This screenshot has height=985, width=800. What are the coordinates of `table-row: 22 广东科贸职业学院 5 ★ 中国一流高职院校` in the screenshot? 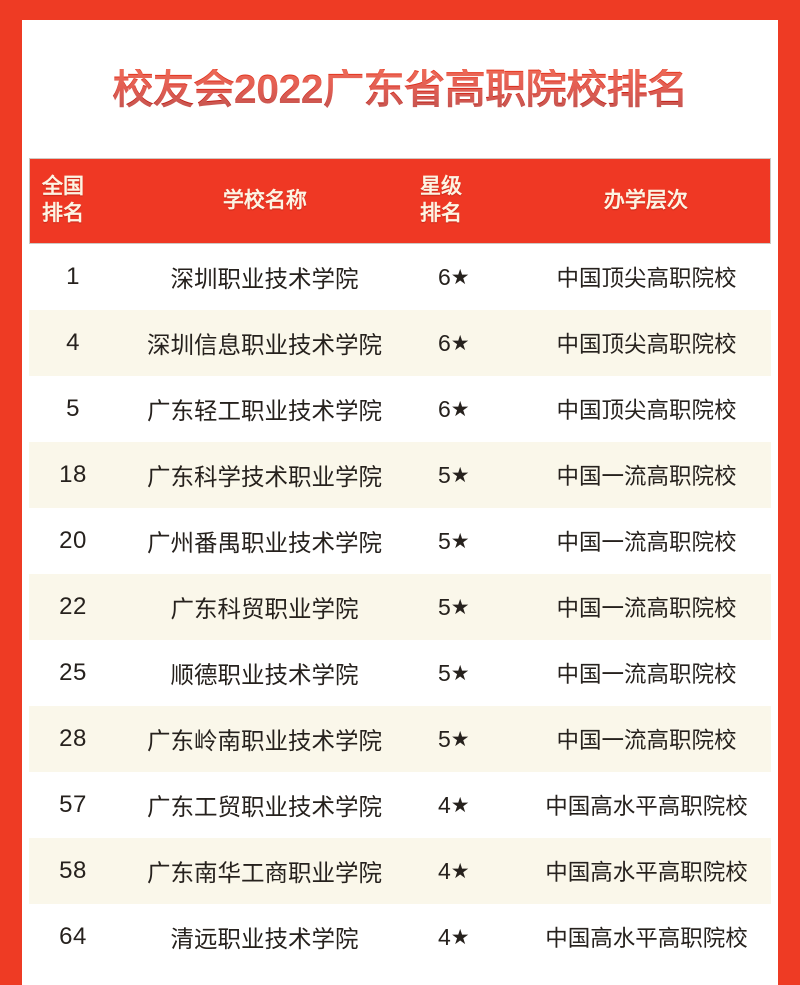 It's located at (400, 607).